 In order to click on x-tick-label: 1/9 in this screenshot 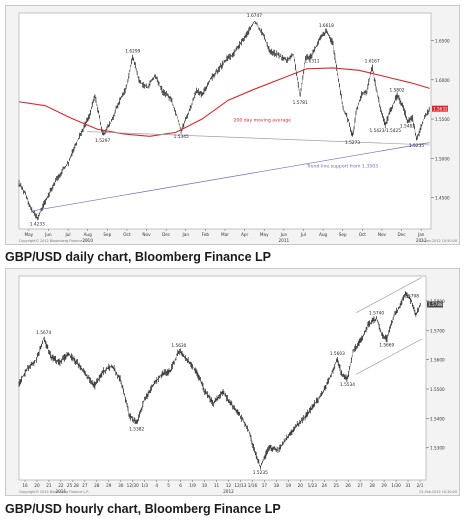, I will do `click(192, 485)`.